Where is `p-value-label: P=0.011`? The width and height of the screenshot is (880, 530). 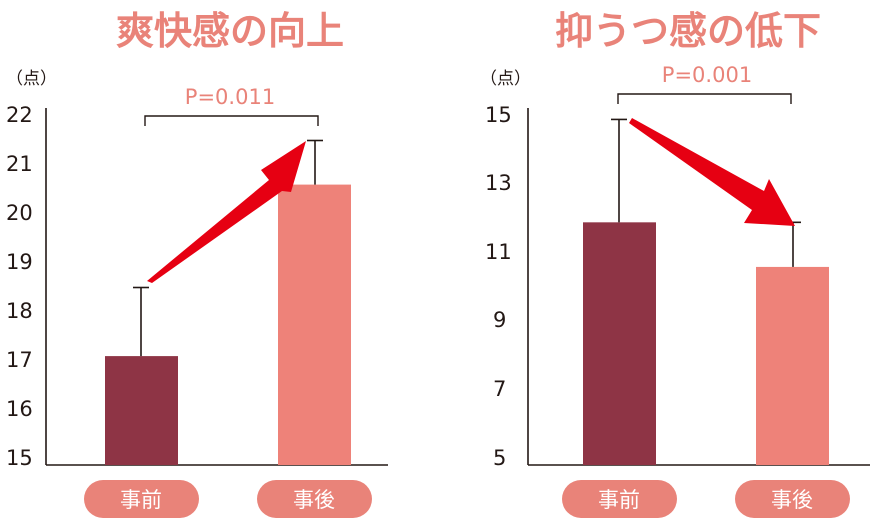 p-value-label: P=0.011 is located at coordinates (230, 97).